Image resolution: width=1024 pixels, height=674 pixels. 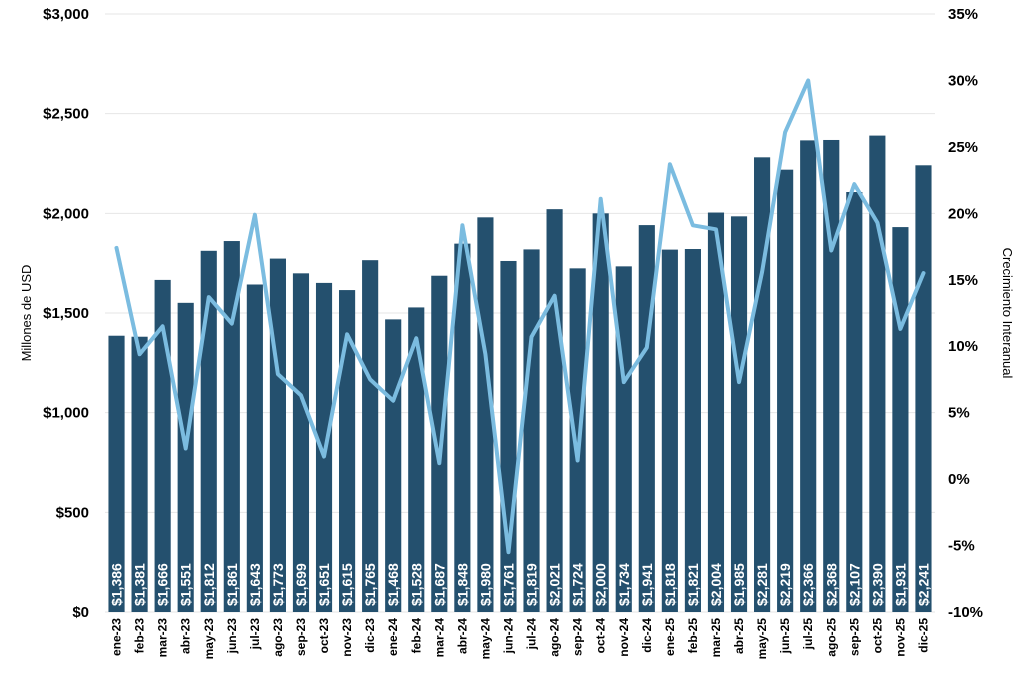 I want to click on bar-value-label: $1,761, so click(x=508, y=584).